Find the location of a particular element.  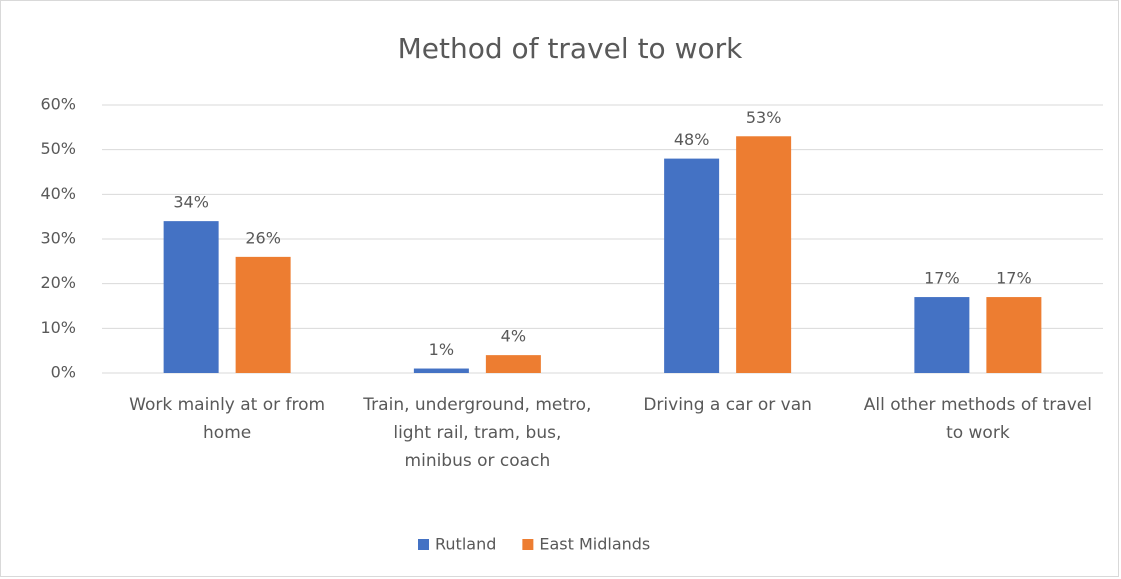

y-tick-label: 50% is located at coordinates (58, 148).